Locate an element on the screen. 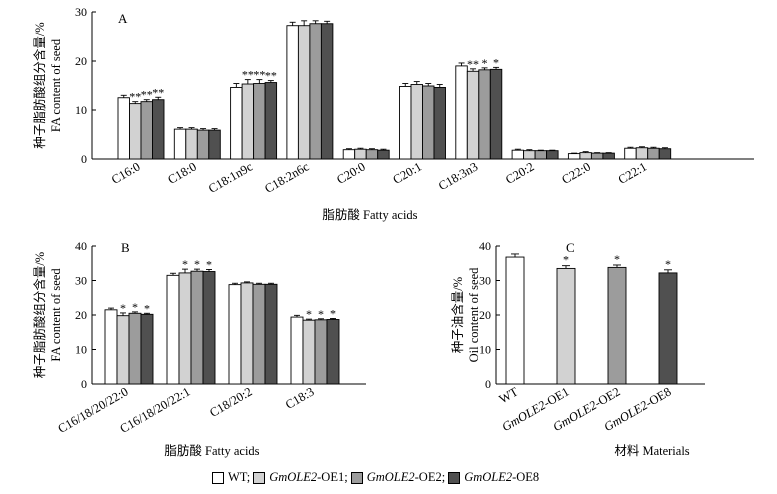  y-tick-label: 0 is located at coordinates (488, 384).